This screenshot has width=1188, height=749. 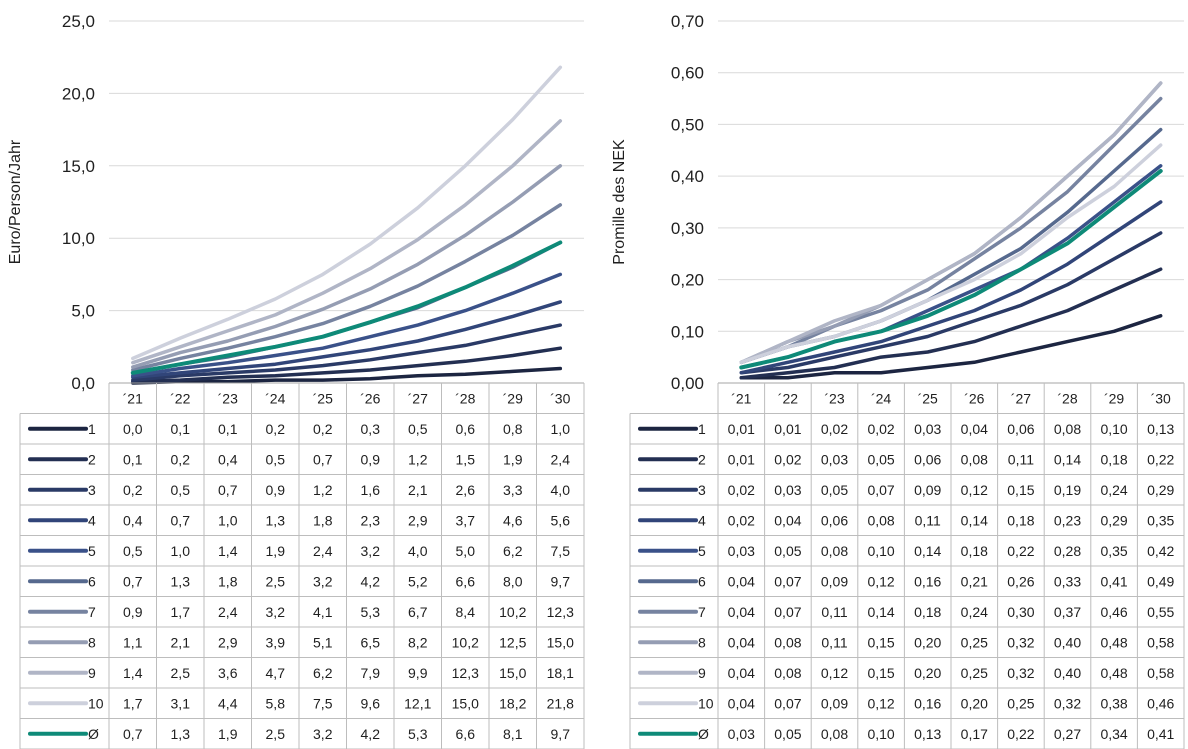 What do you see at coordinates (323, 673) in the screenshot?
I see `data-label: 6,2` at bounding box center [323, 673].